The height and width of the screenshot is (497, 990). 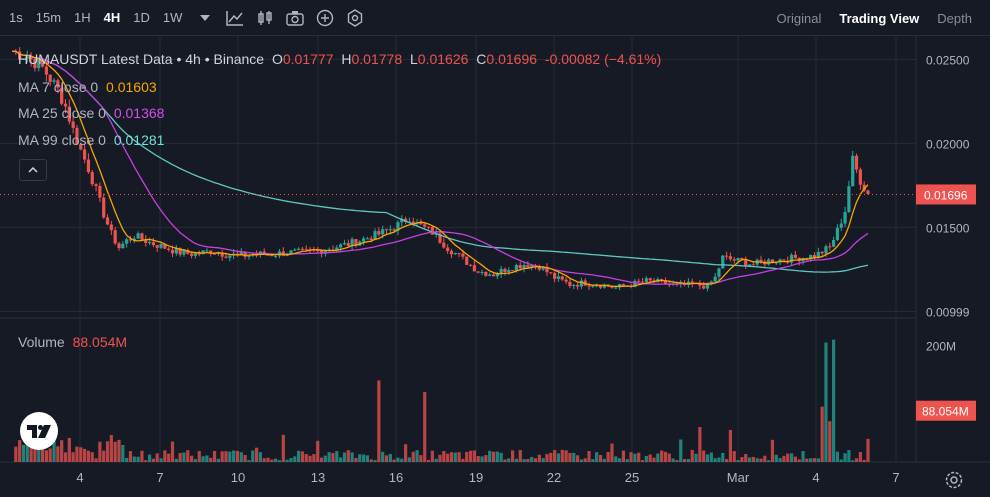 What do you see at coordinates (39, 431) in the screenshot?
I see `tradingview-logo` at bounding box center [39, 431].